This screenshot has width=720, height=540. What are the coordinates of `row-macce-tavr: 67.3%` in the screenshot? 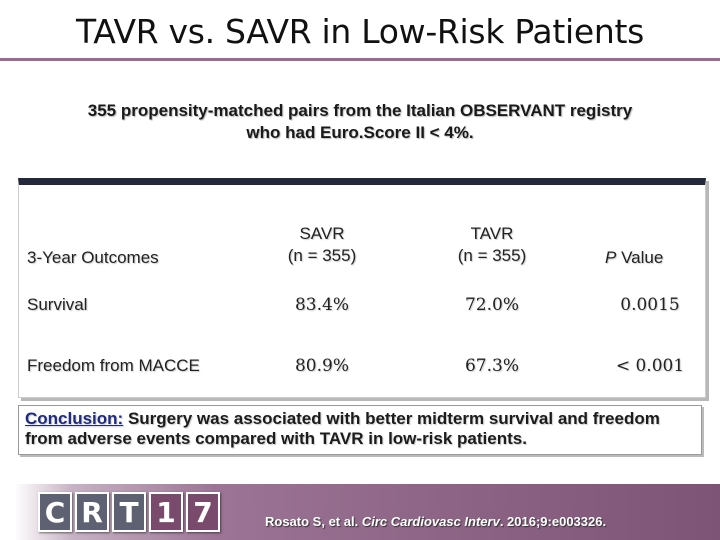 It's located at (491, 366).